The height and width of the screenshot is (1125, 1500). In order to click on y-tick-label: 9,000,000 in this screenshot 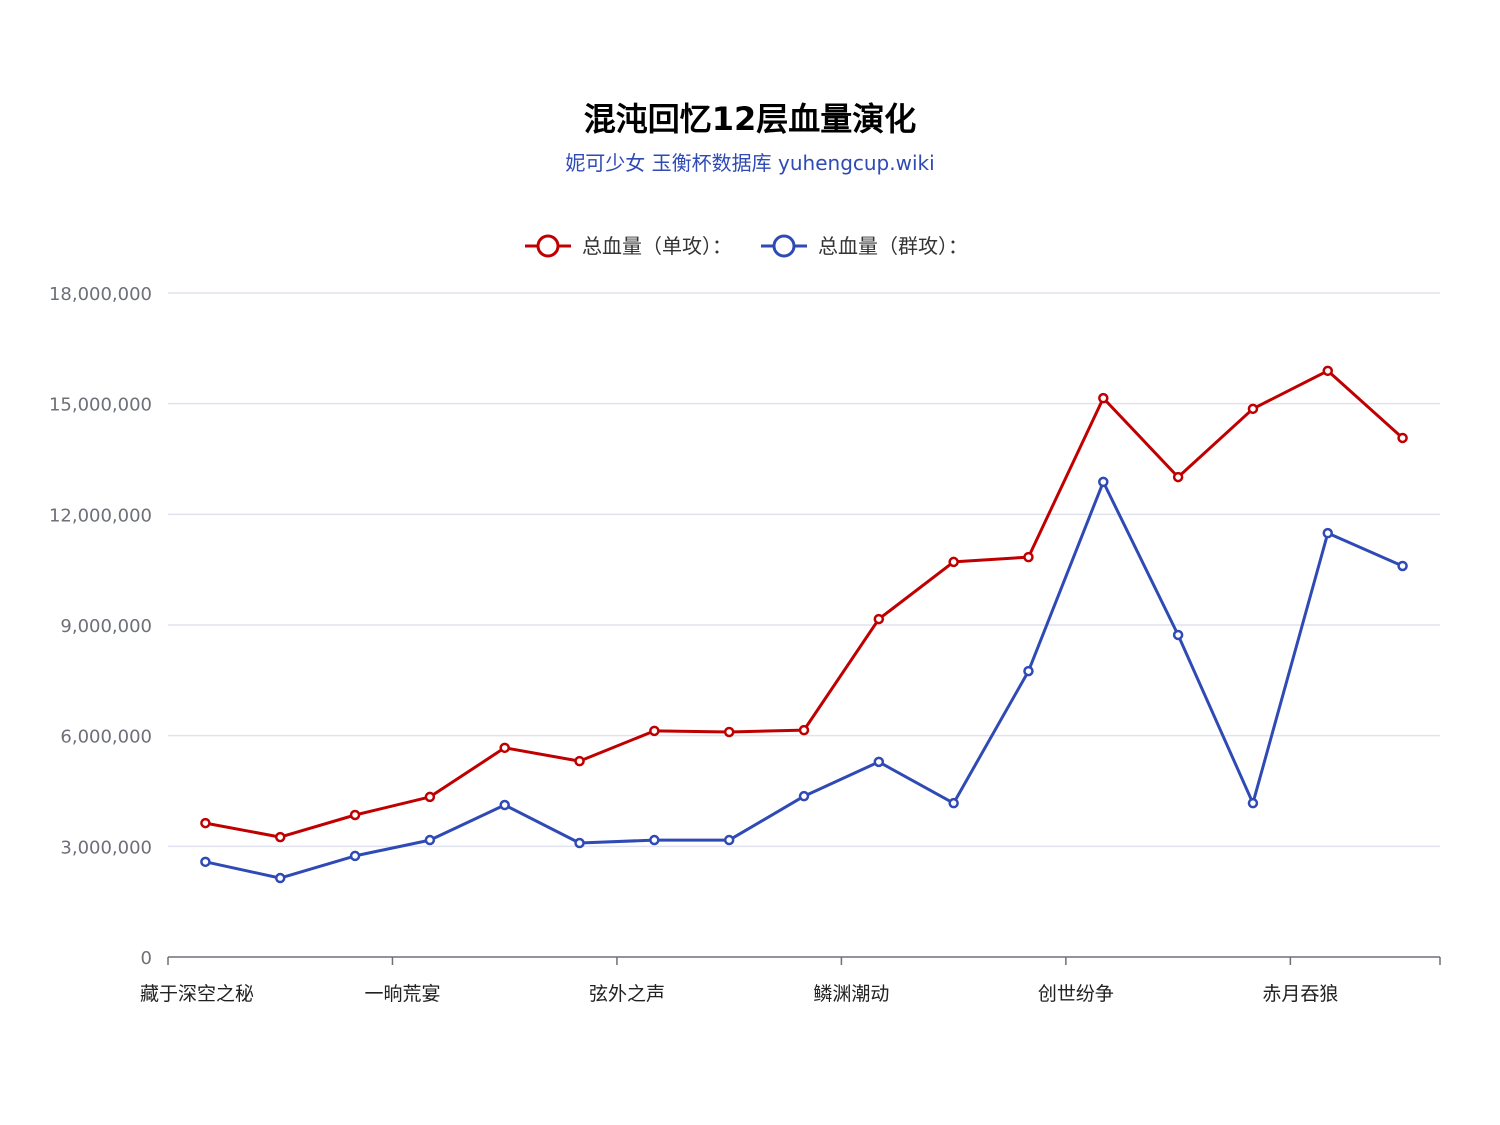, I will do `click(106, 626)`.